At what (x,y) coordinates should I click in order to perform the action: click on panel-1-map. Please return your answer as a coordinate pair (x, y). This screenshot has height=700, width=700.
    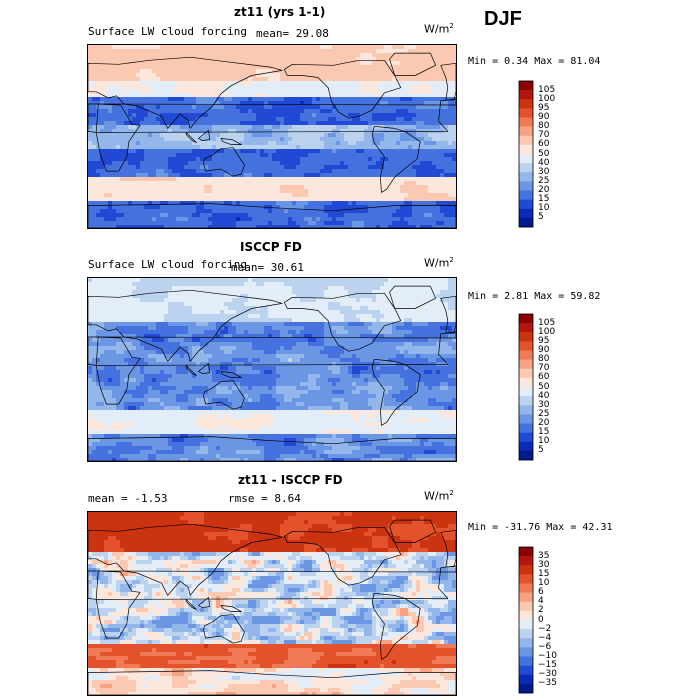
    Looking at the image, I should click on (272, 136).